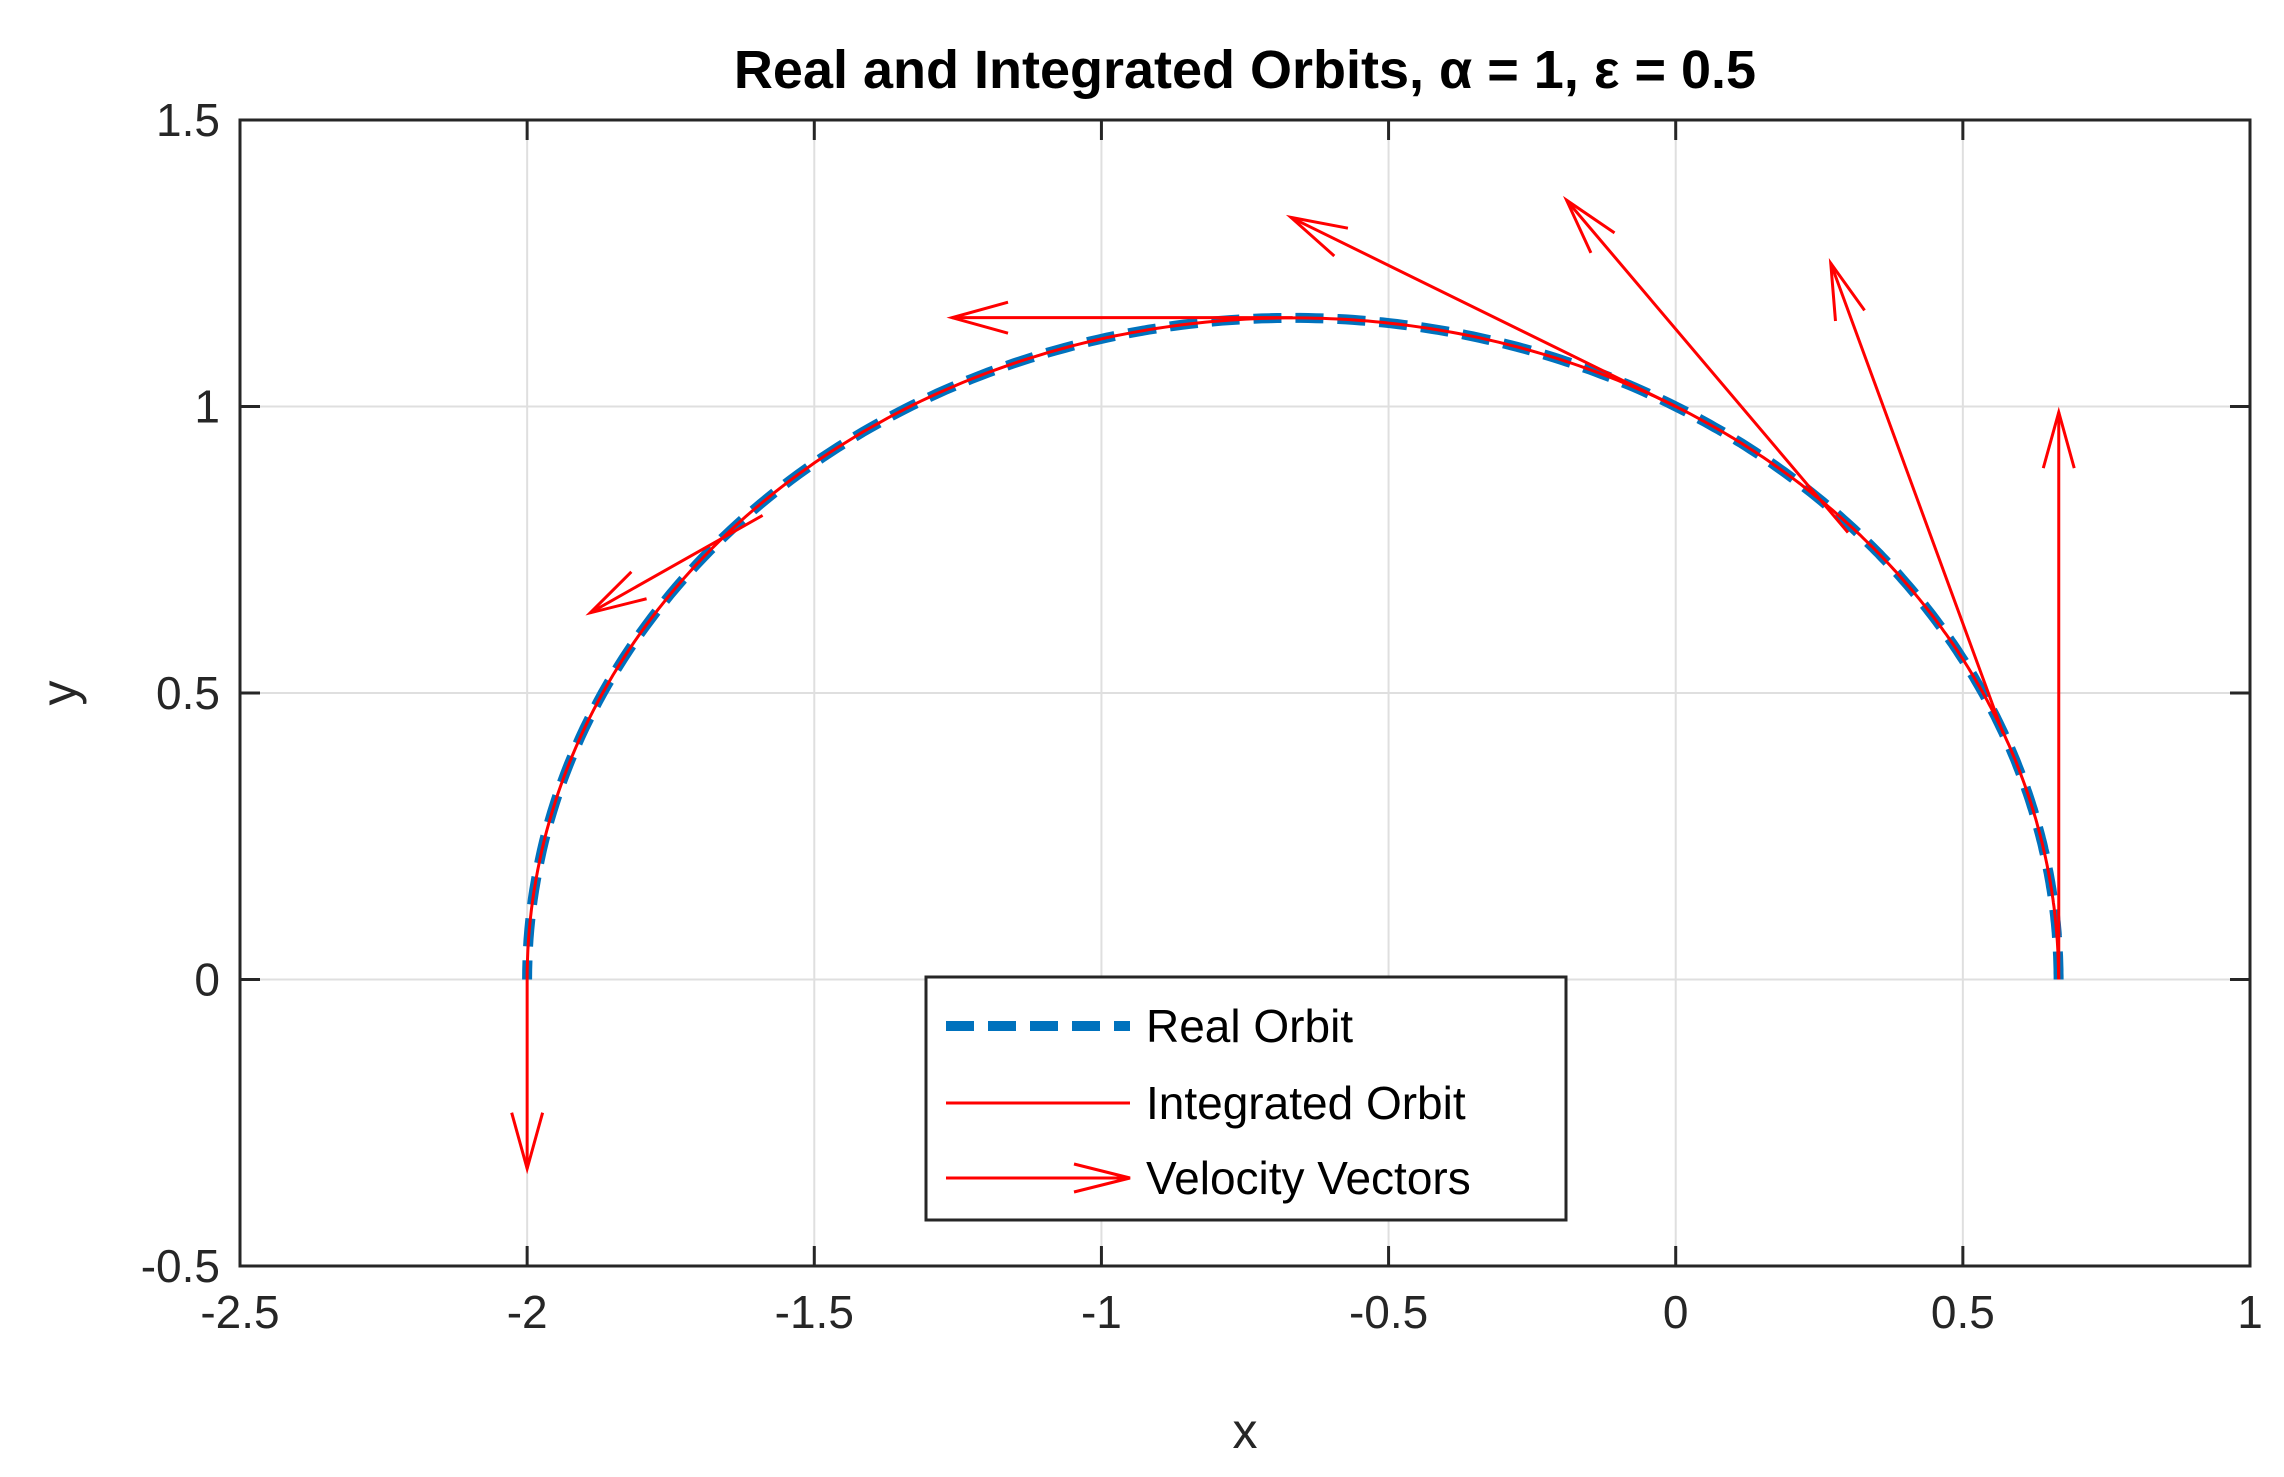 Image resolution: width=2284 pixels, height=1477 pixels. I want to click on x-tick-label: -1.5, so click(814, 1312).